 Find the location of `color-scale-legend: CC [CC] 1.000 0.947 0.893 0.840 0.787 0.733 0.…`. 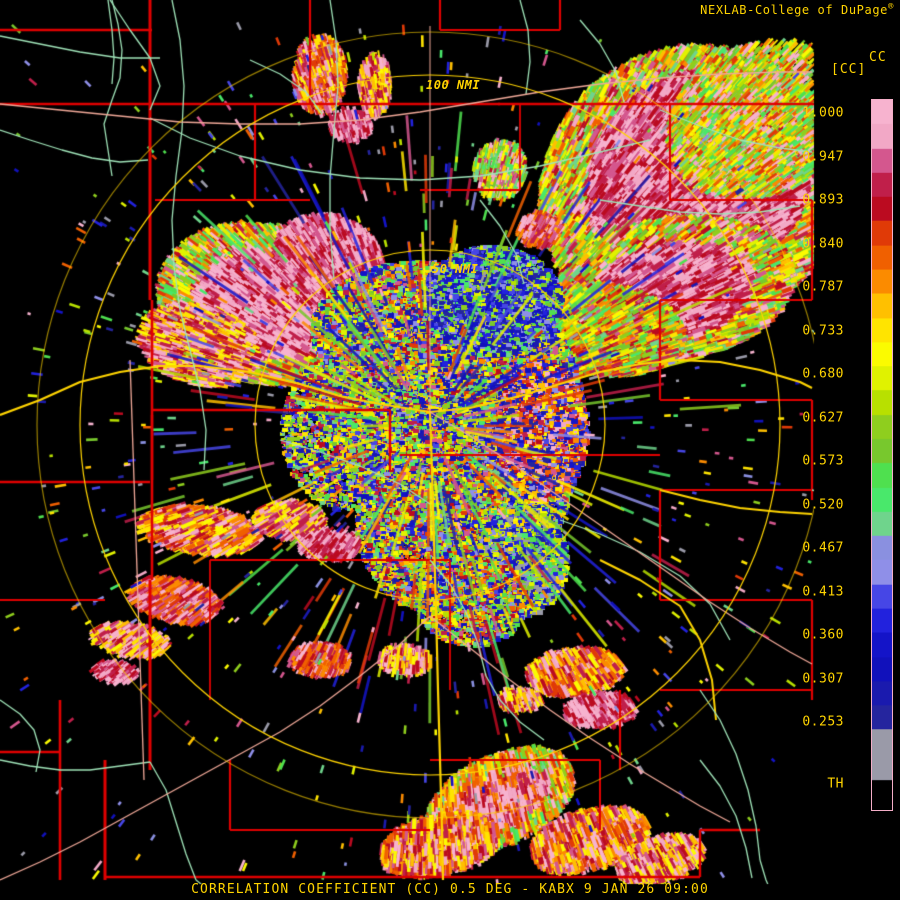

color-scale-legend: CC [CC] 1.000 0.947 0.893 0.840 0.787 0.733 0.… is located at coordinates (851, 430).